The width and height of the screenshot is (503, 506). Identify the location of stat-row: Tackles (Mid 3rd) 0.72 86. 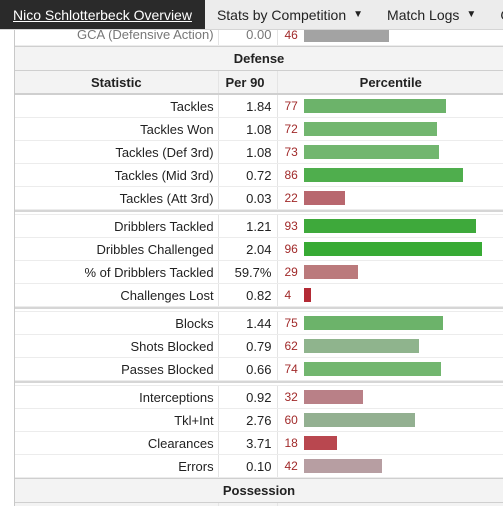
(259, 175).